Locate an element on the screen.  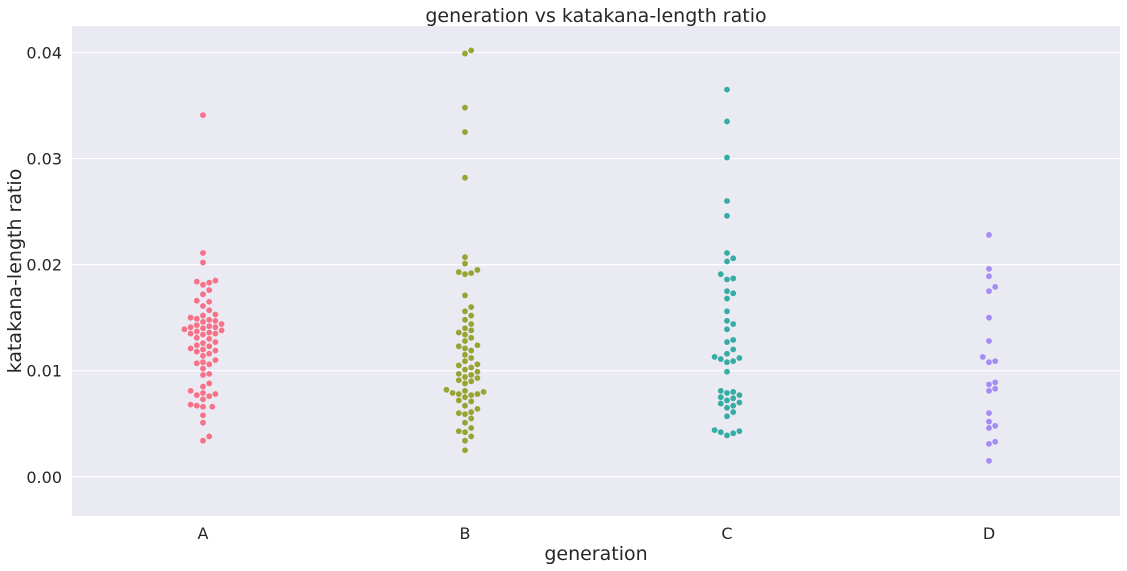
y-tick-label: 0.01 is located at coordinates (44, 371).